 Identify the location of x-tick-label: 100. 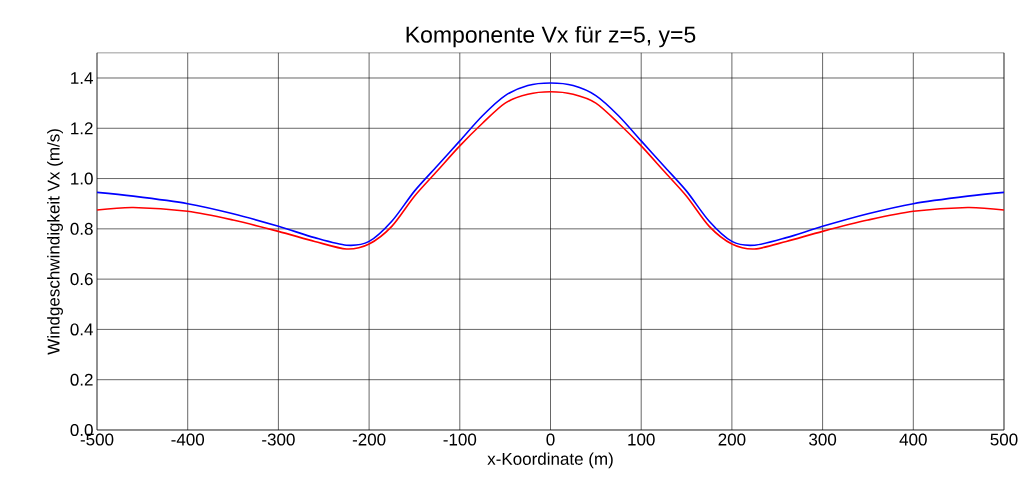
(641, 439).